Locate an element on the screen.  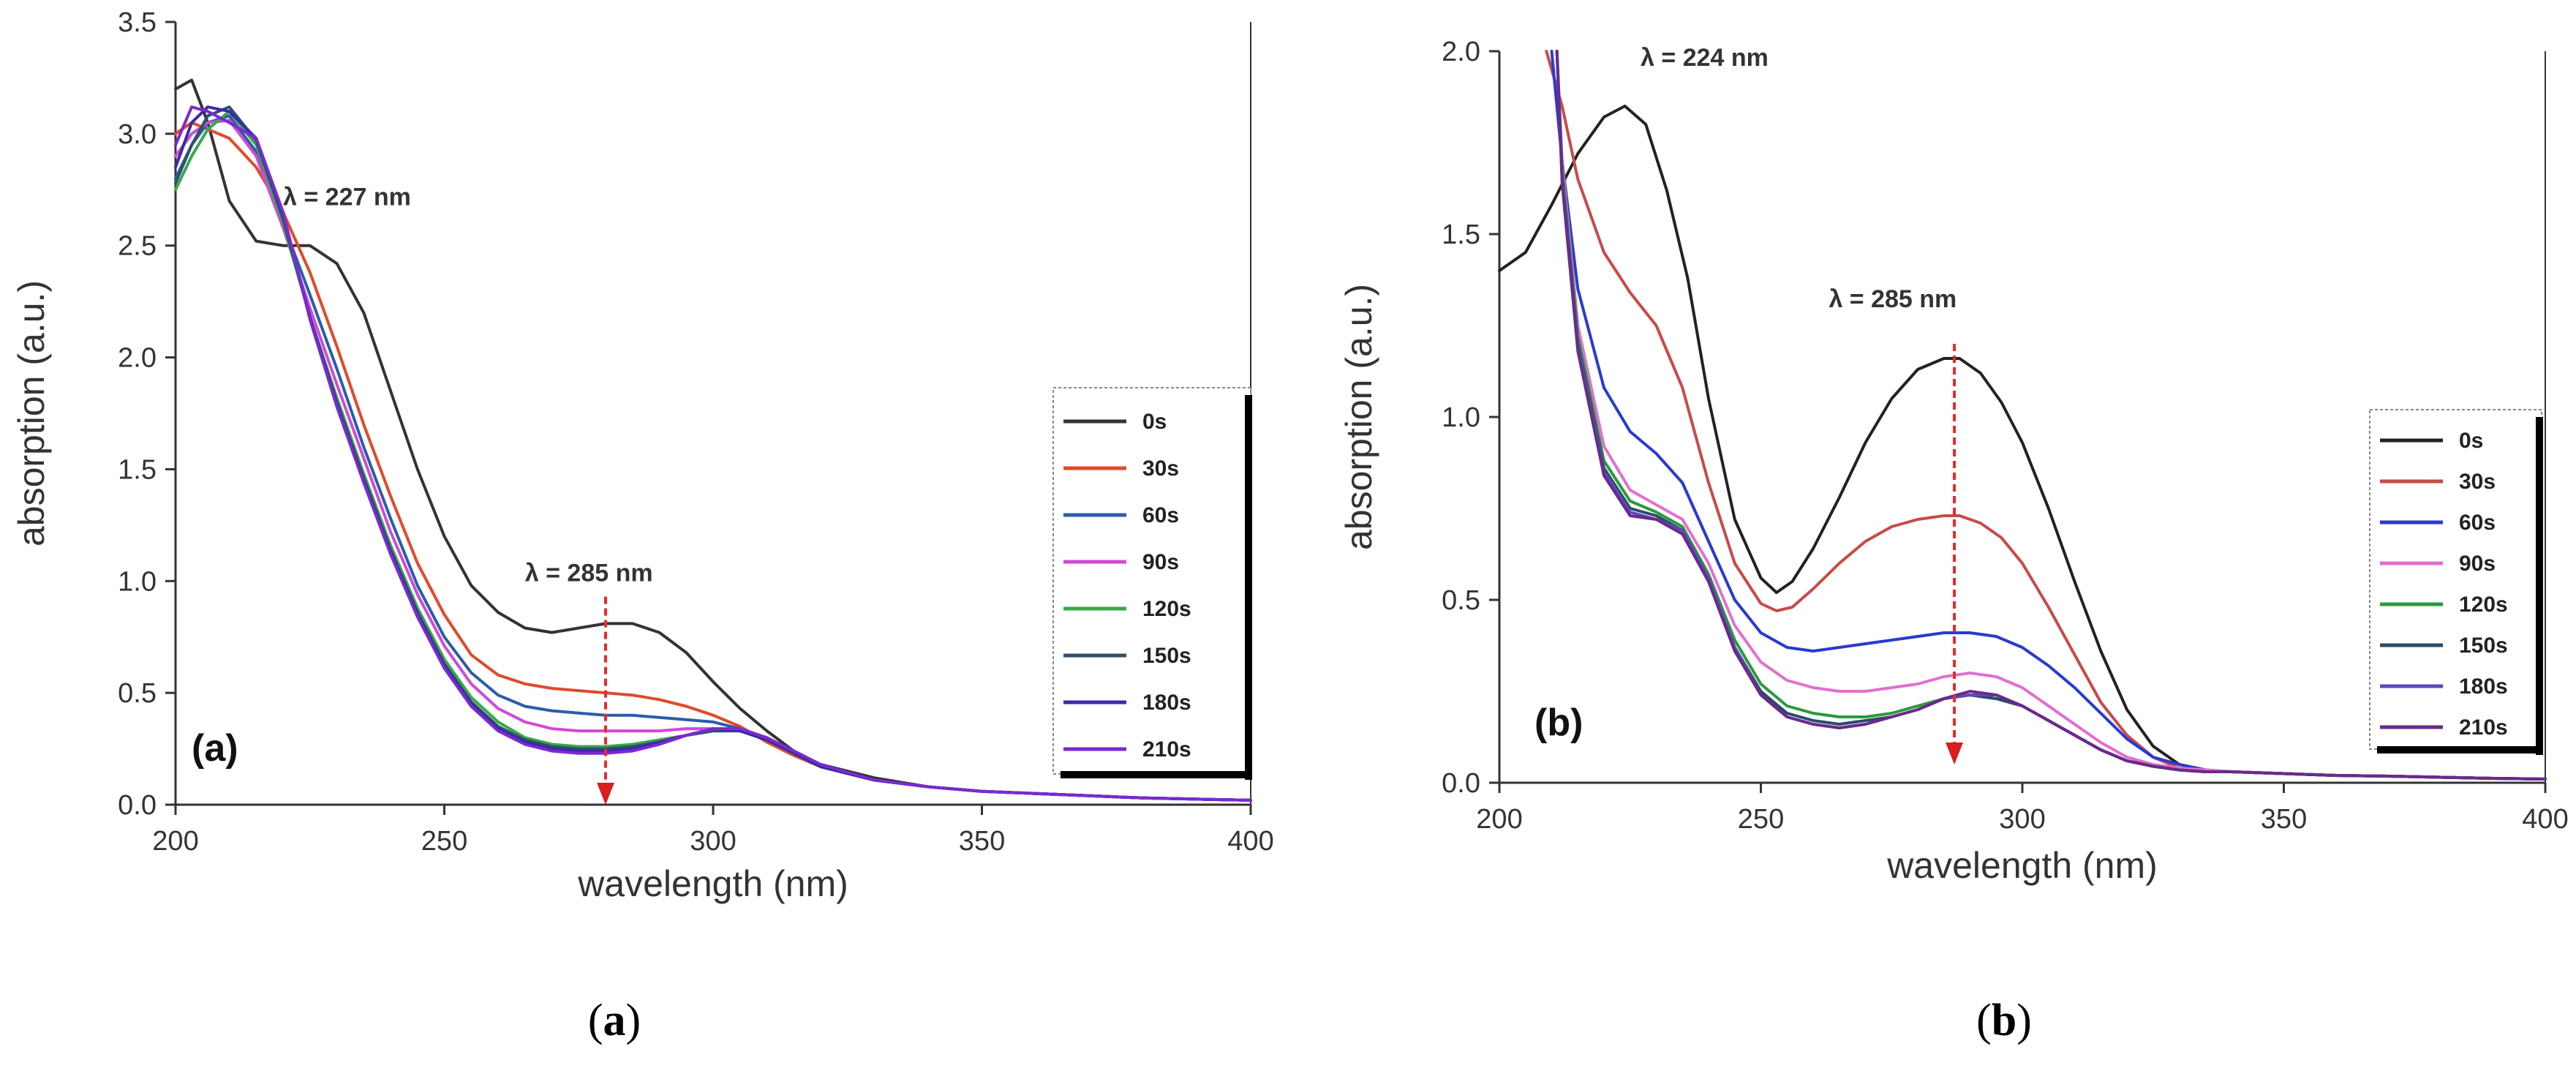
panel-tag: (b) is located at coordinates (1558, 723).